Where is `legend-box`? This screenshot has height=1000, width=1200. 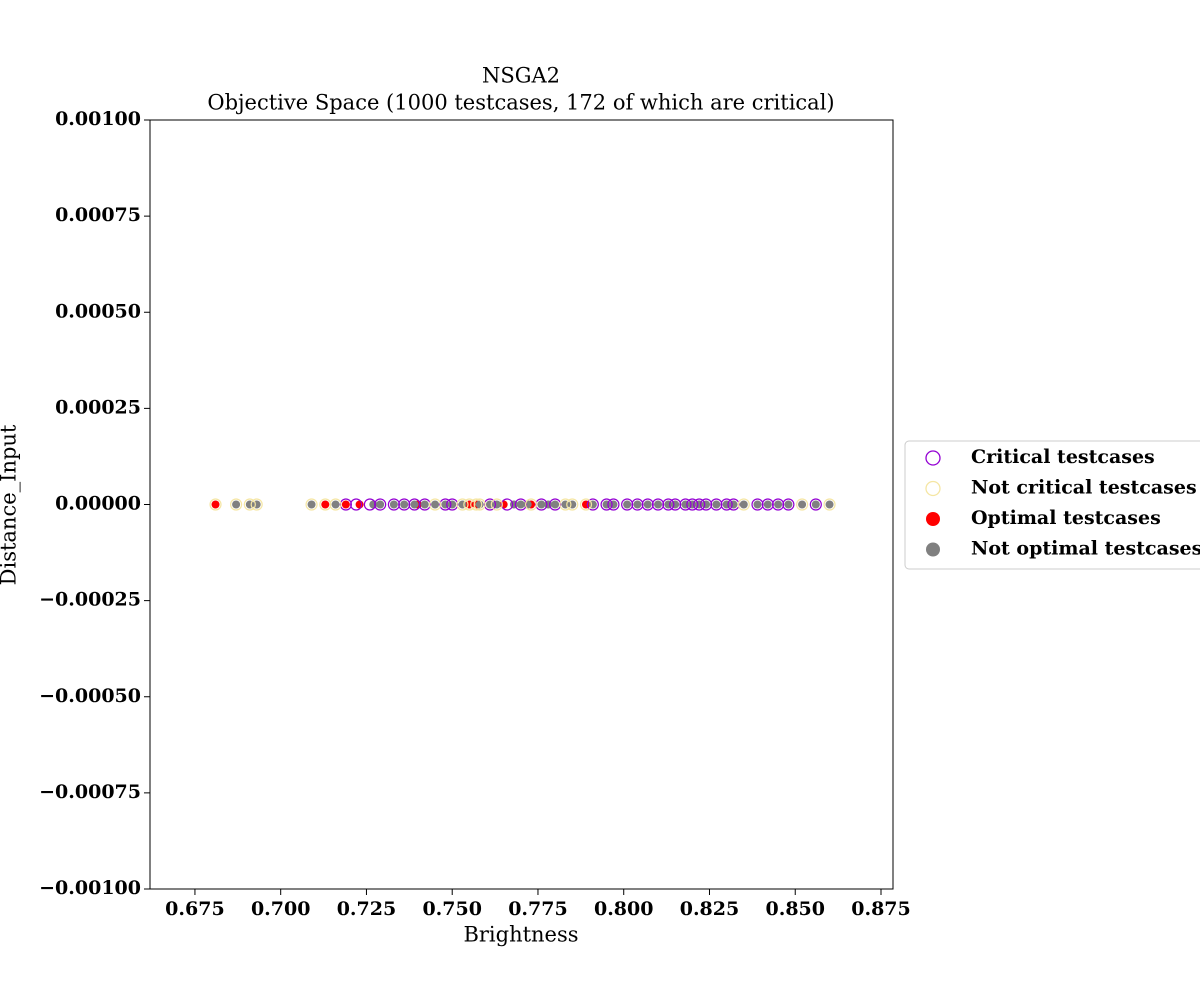
legend-box is located at coordinates (1052, 505).